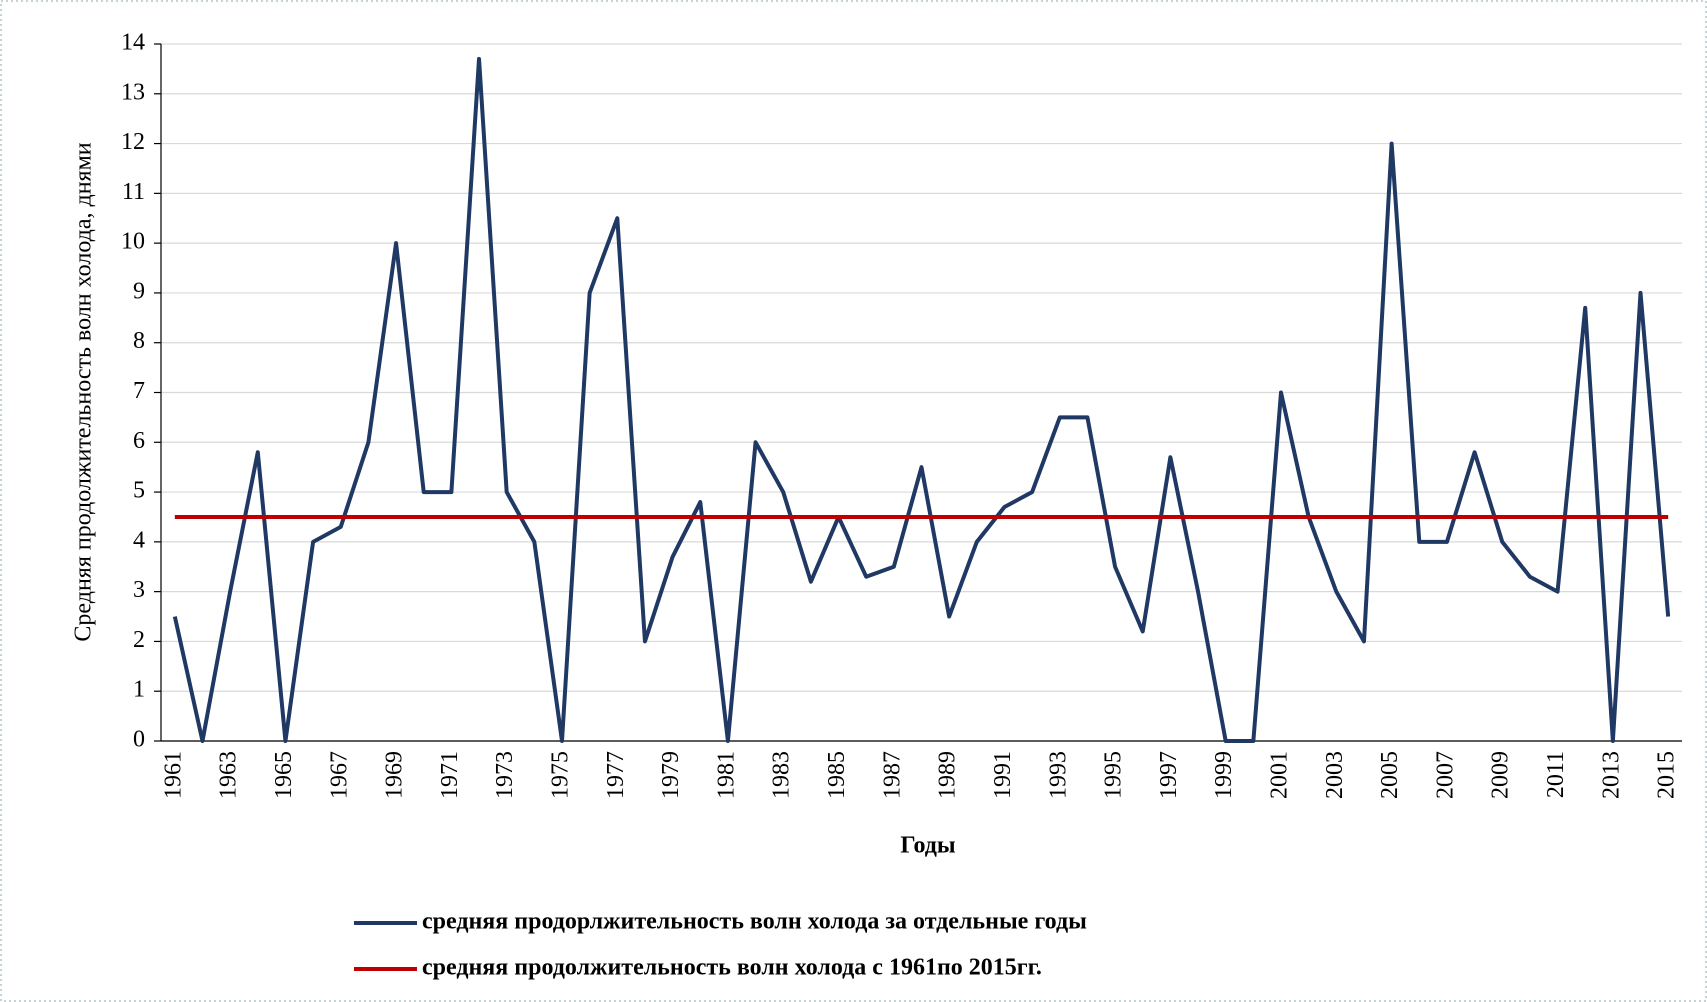 The width and height of the screenshot is (1707, 1002). What do you see at coordinates (1169, 775) in the screenshot?
I see `x-tick-label: 1997` at bounding box center [1169, 775].